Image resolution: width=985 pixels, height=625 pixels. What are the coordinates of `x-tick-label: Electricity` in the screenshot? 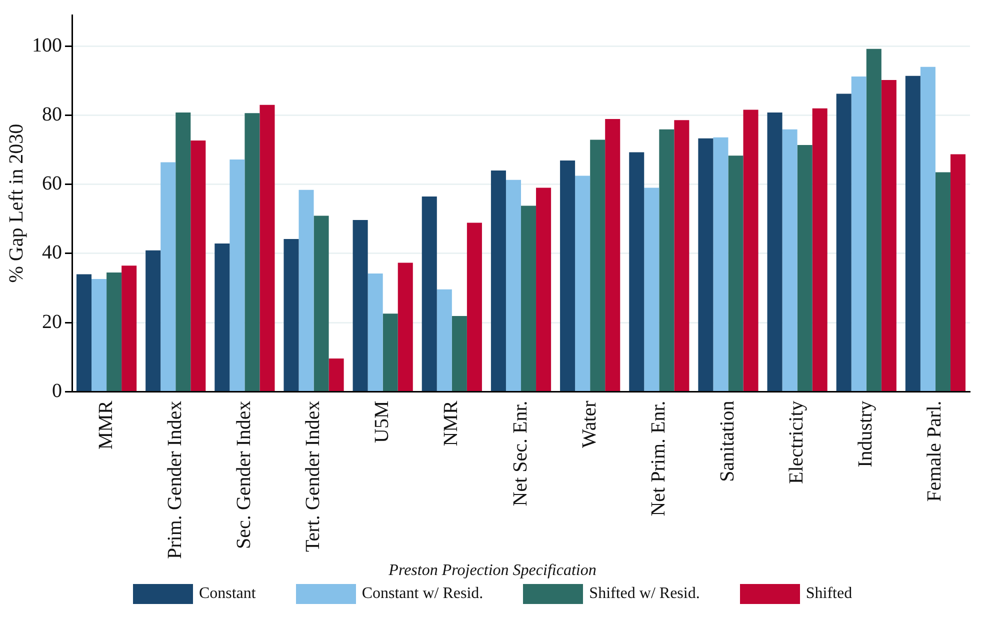 It's located at (797, 442).